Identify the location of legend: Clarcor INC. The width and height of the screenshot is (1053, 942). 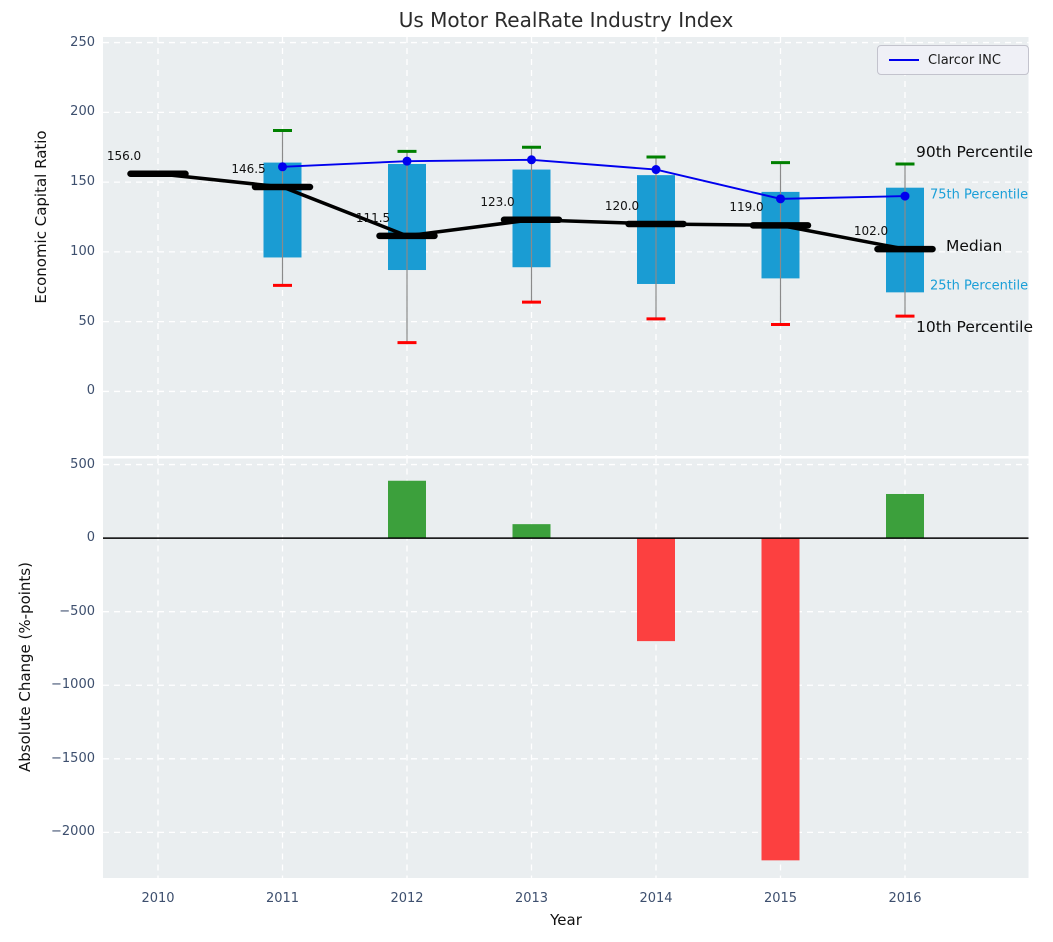
(953, 60).